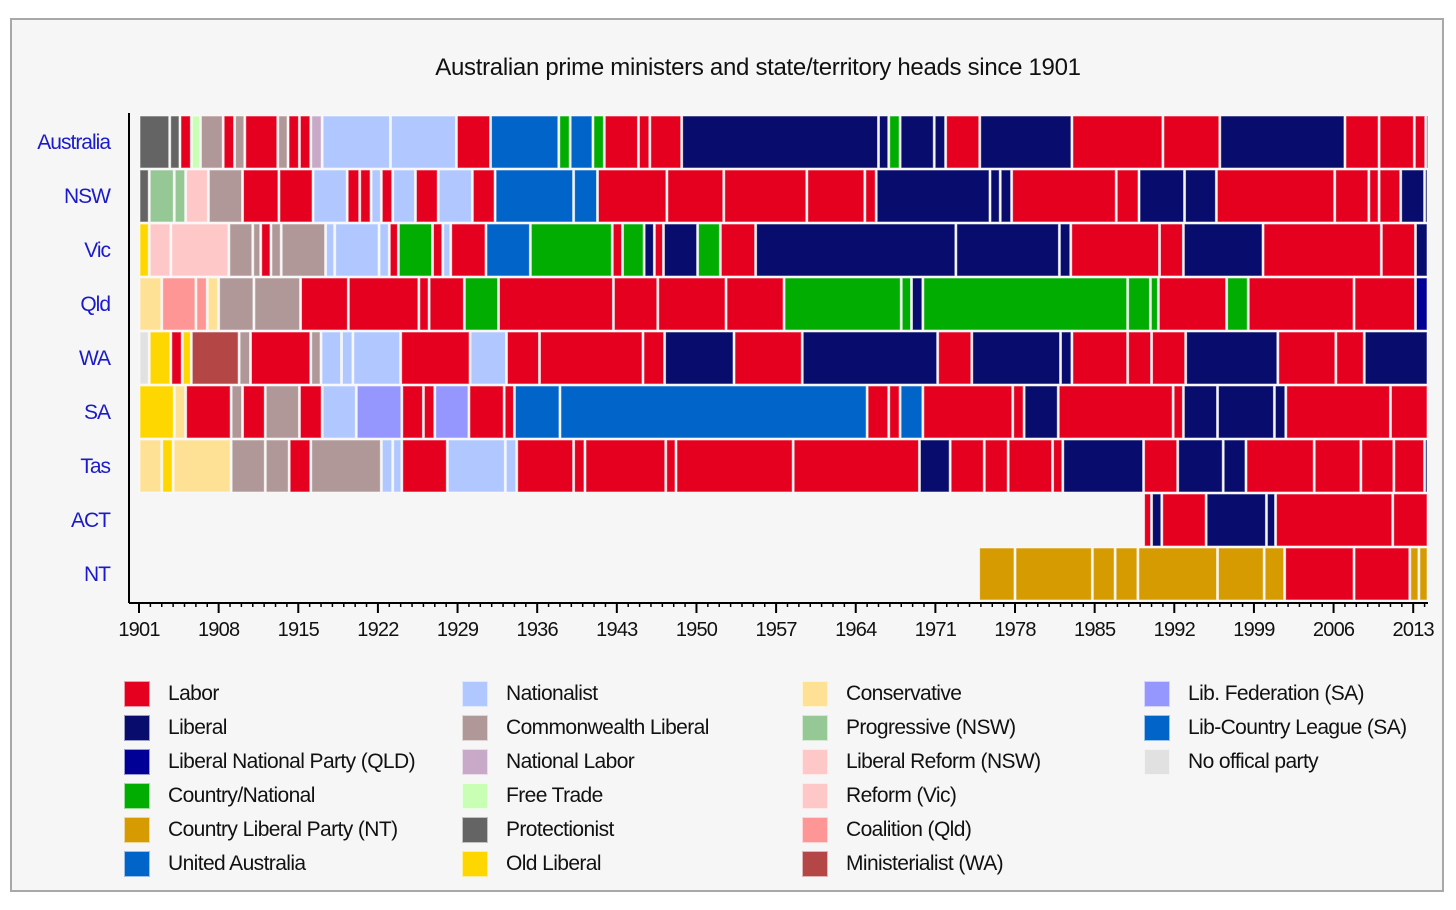 This screenshot has height=910, width=1456. Describe the element at coordinates (179, 304) in the screenshot. I see `segment-coalitionqld` at that location.